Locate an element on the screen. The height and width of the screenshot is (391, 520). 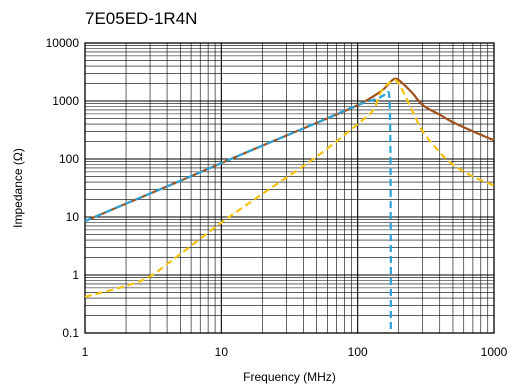
y-tick-label: 10 is located at coordinates (73, 217).